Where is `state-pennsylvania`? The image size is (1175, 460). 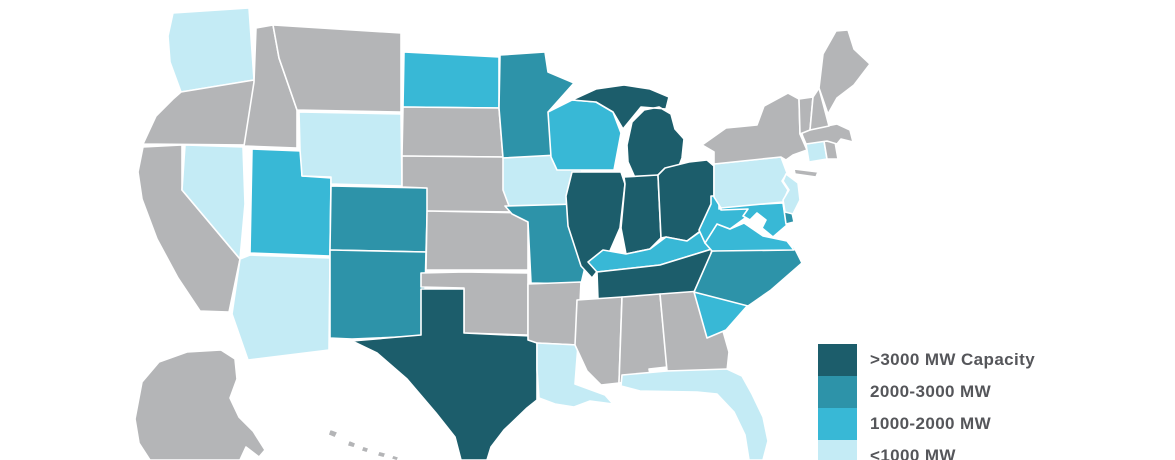
state-pennsylvania is located at coordinates (751, 182).